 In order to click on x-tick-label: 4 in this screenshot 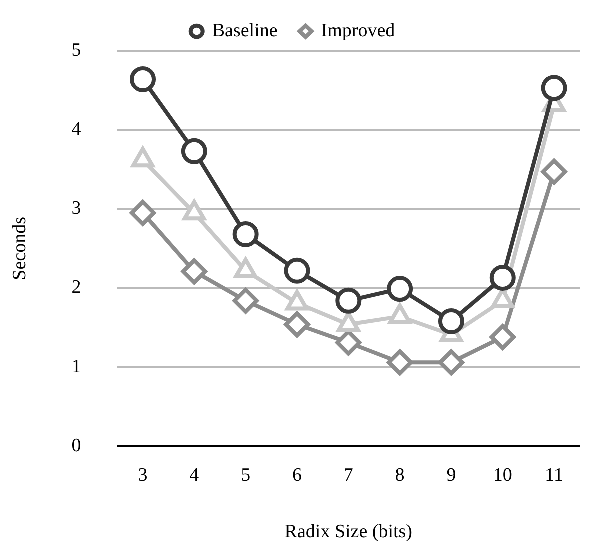, I will do `click(195, 475)`.